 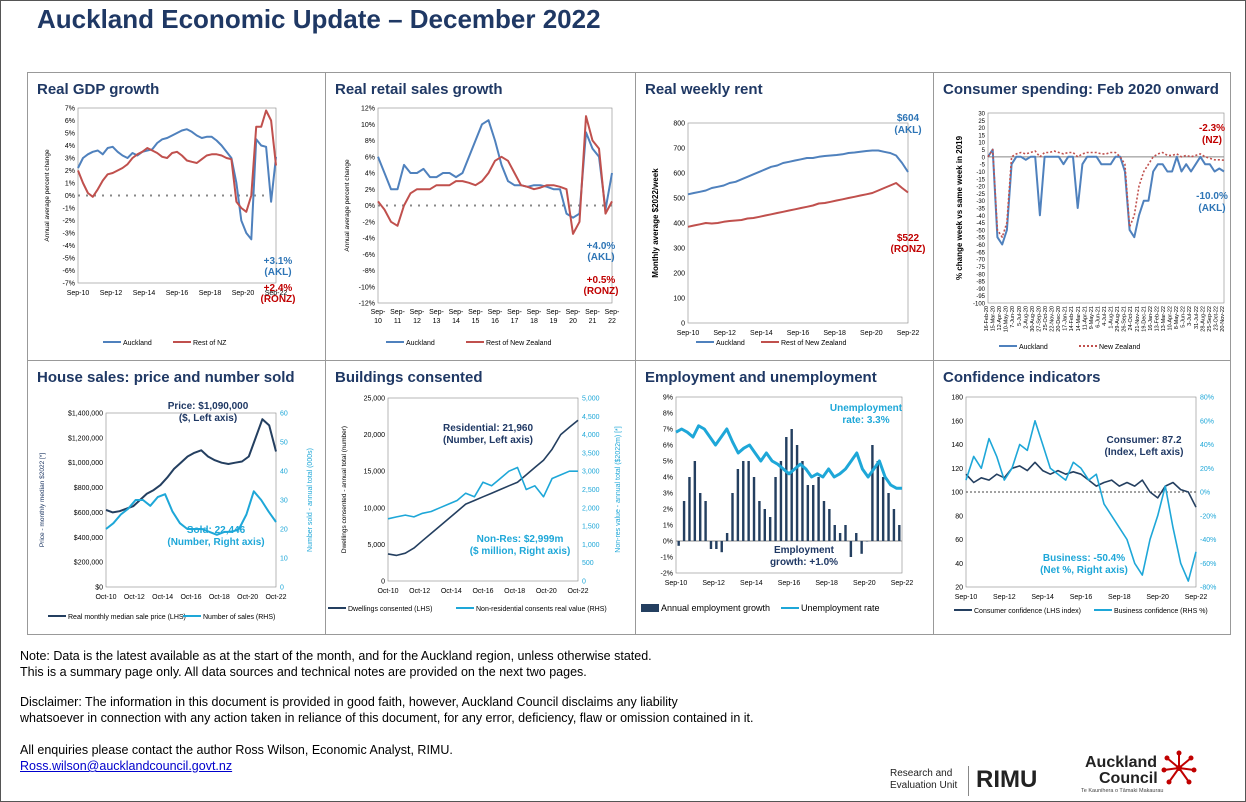 I want to click on x-tick-label: 25-Oct-20, so click(x=1046, y=318).